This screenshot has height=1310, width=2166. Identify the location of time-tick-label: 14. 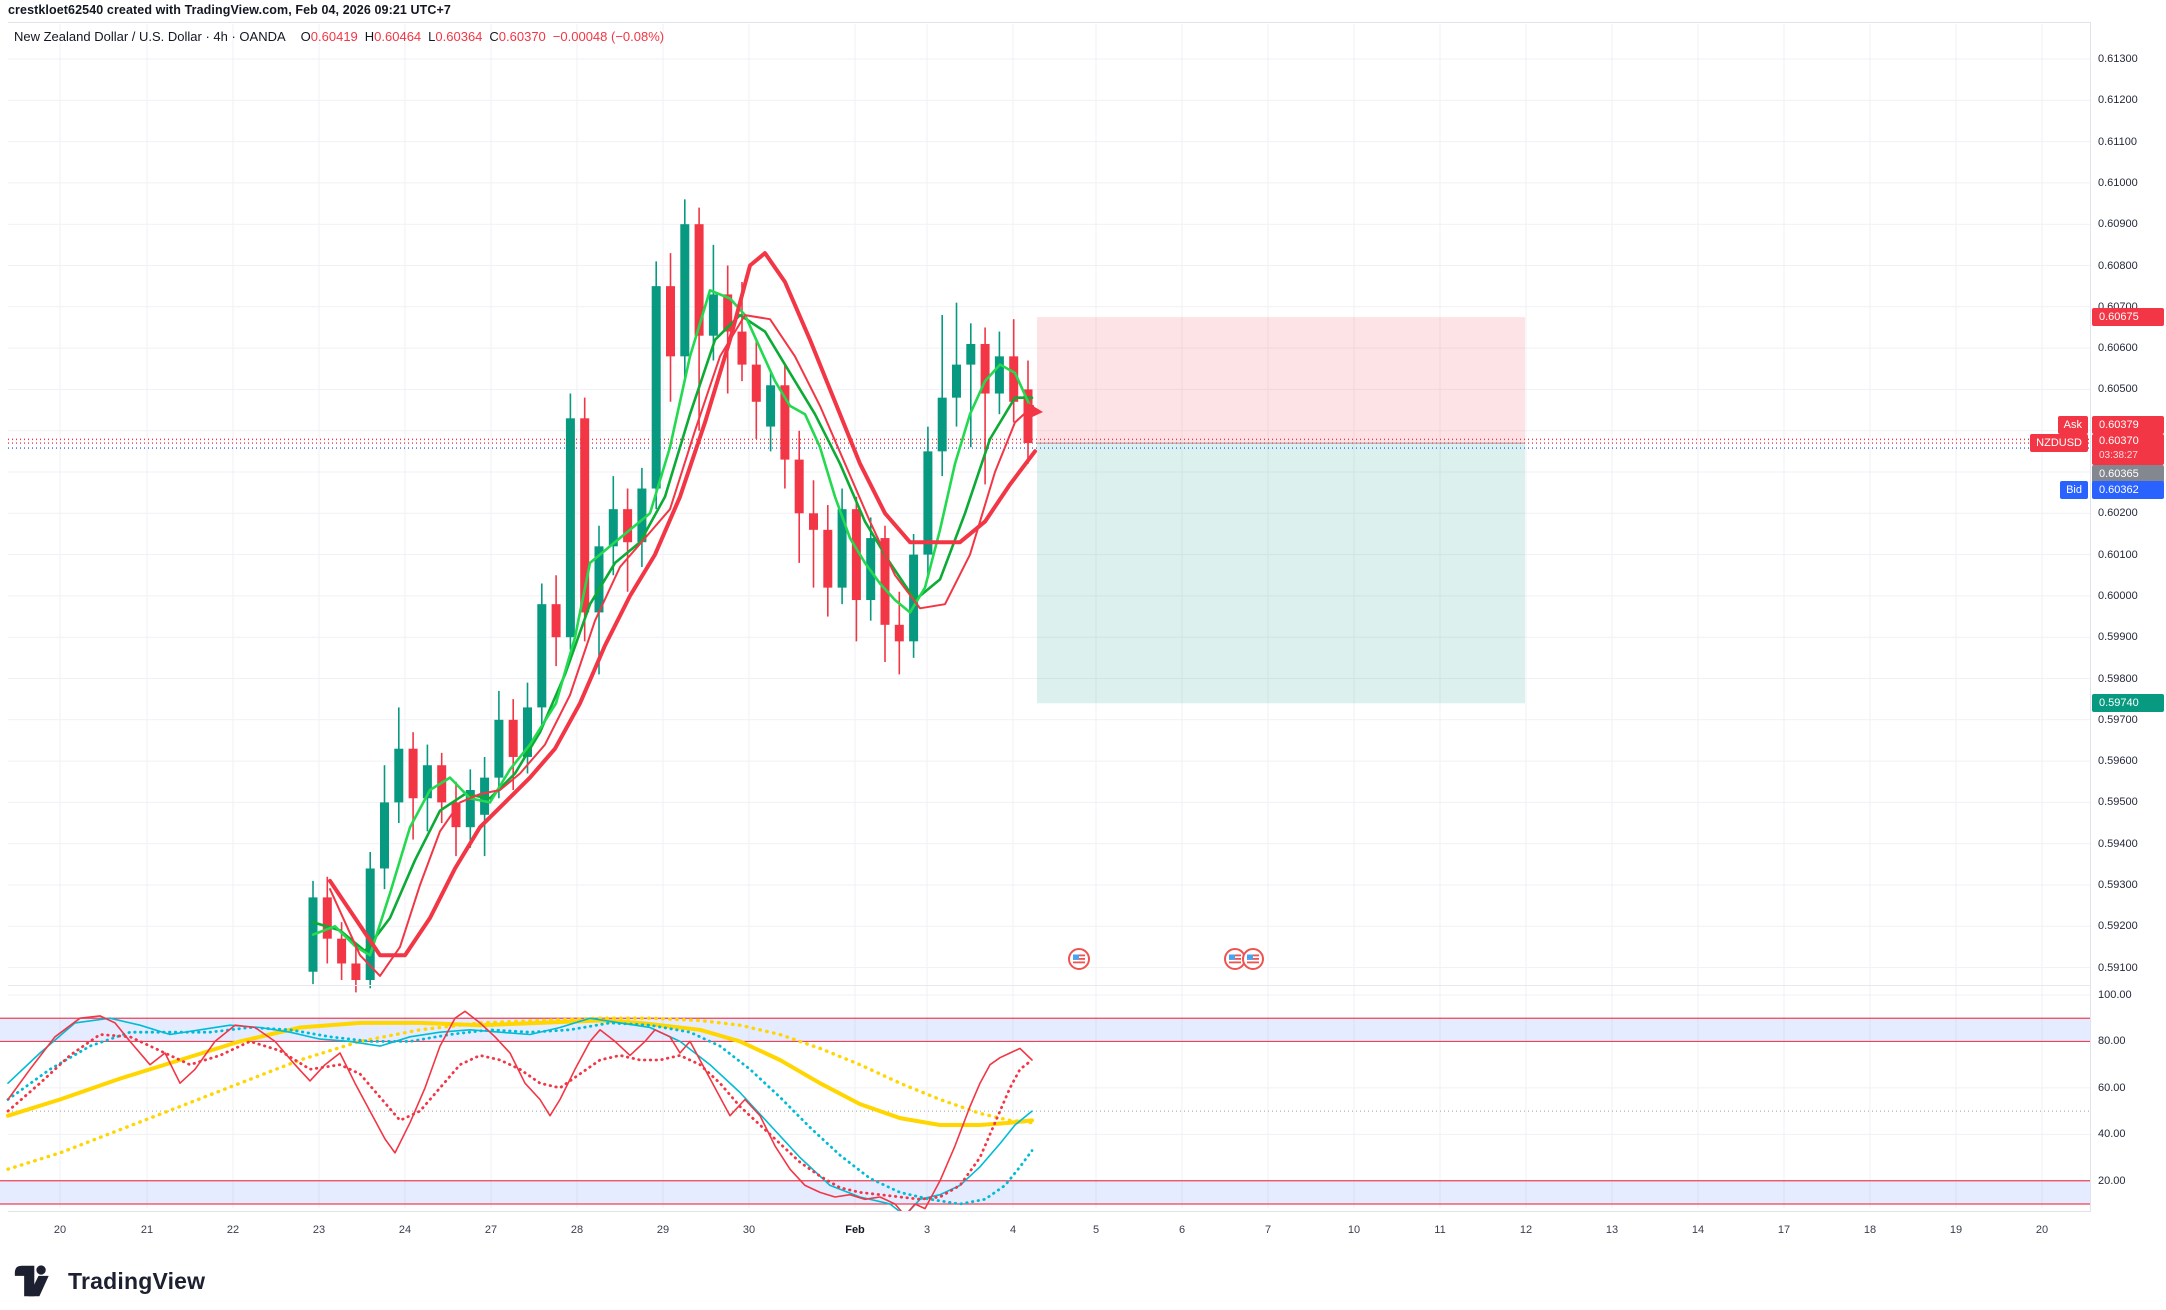
(1698, 1230).